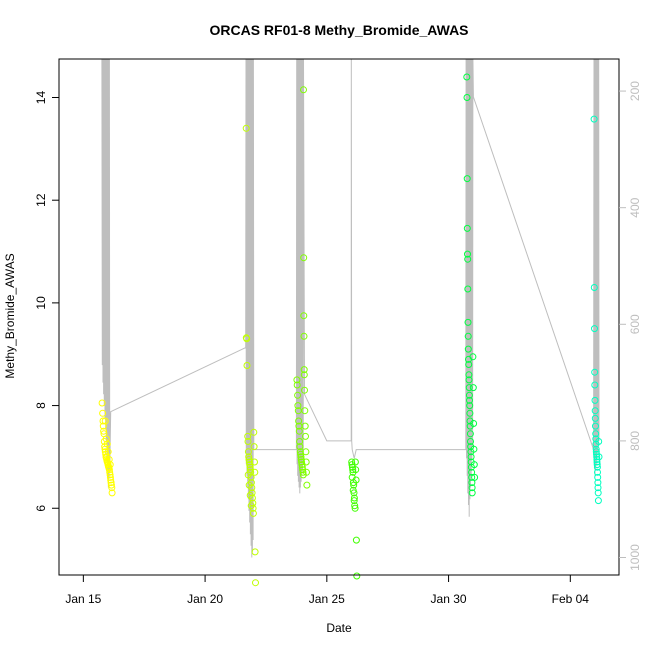  What do you see at coordinates (635, 207) in the screenshot?
I see `y2-tick-label: 400` at bounding box center [635, 207].